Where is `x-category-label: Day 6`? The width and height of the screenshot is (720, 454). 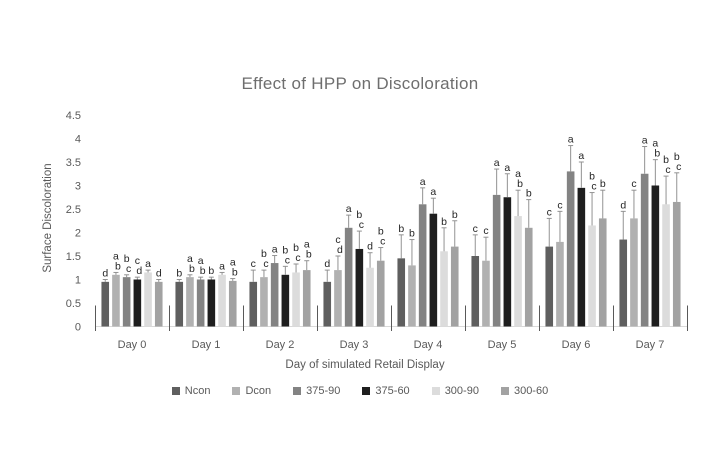 x-category-label: Day 6 is located at coordinates (576, 345).